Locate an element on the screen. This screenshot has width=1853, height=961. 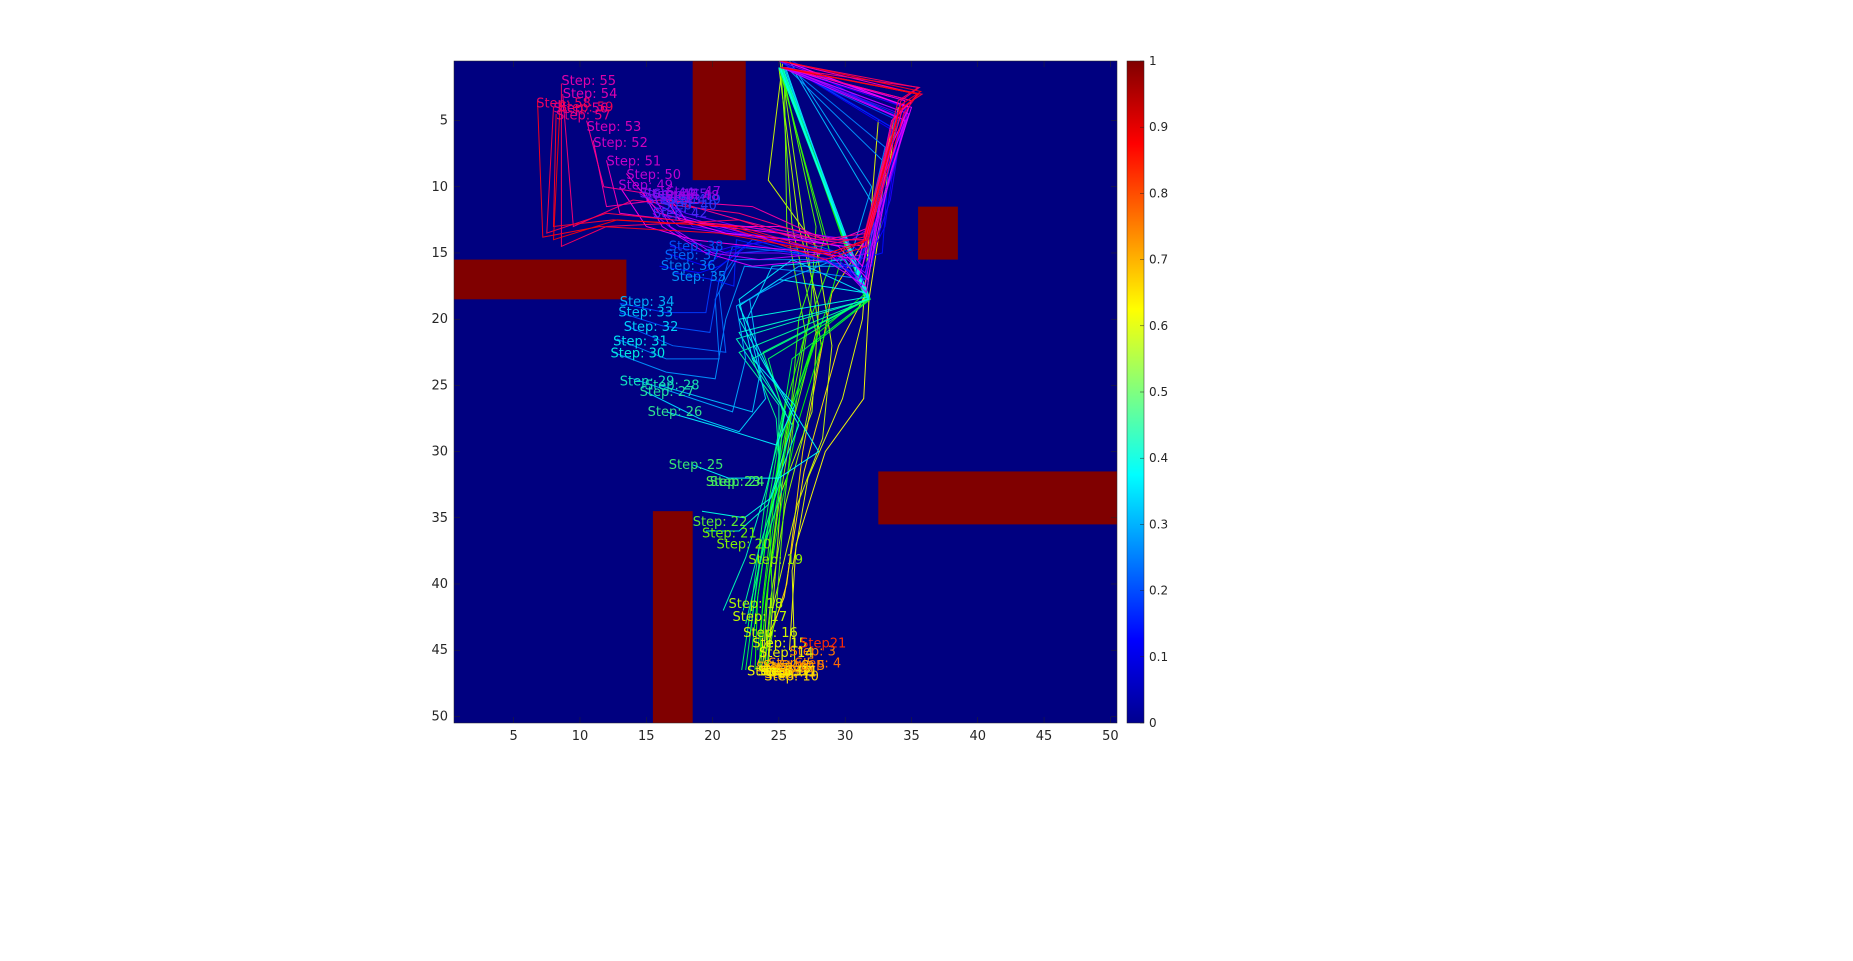
colorbar-tick-label: 0.2 is located at coordinates (1158, 591).